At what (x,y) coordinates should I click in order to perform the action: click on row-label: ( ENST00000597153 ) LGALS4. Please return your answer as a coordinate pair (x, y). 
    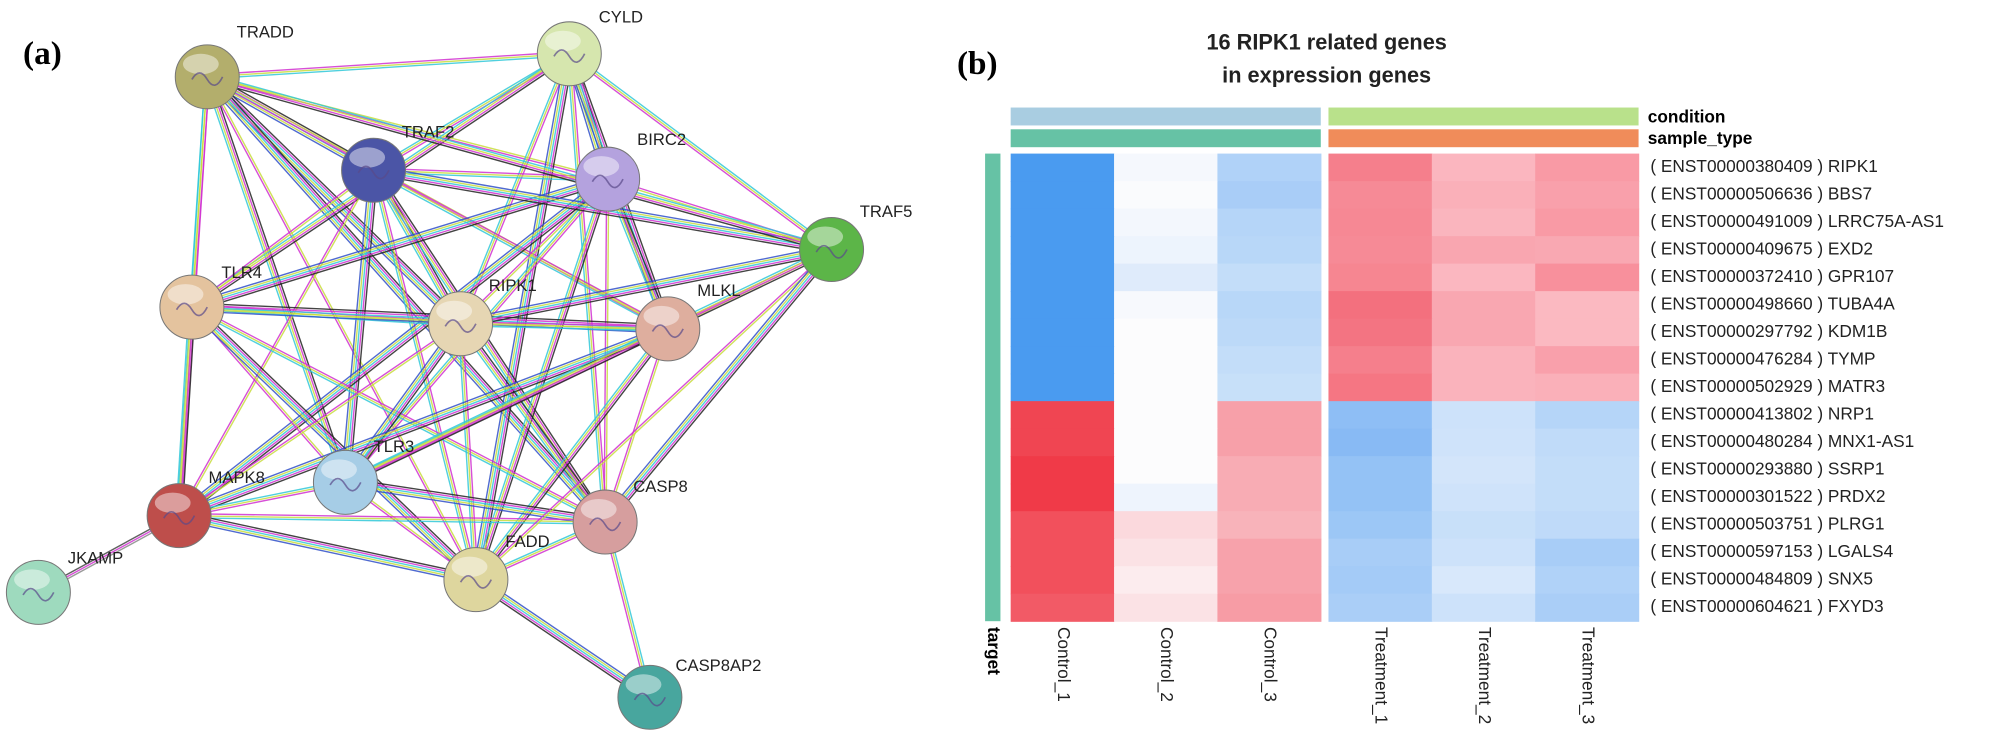
    Looking at the image, I should click on (1771, 551).